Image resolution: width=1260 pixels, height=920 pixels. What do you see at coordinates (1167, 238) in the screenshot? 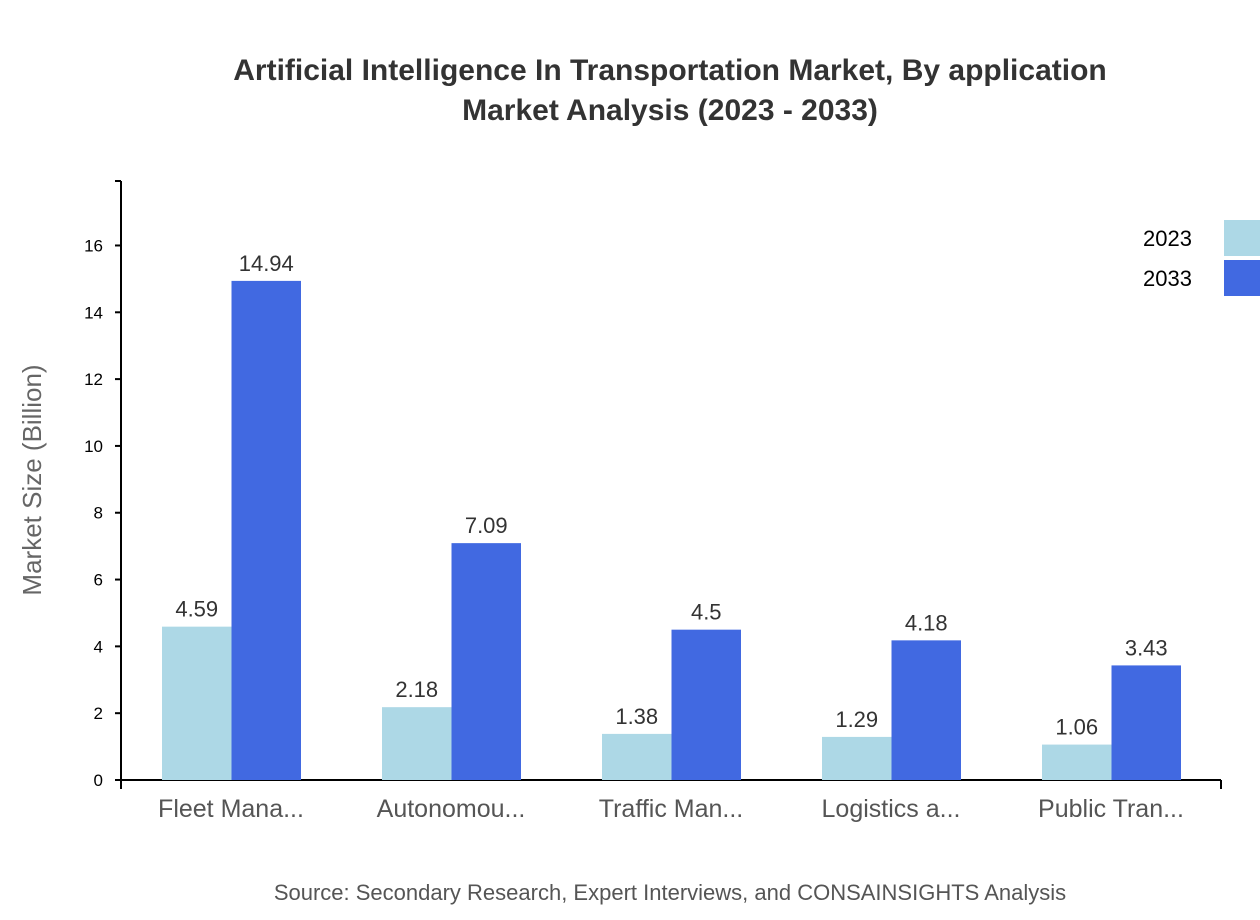
I see `legend-label: 2023` at bounding box center [1167, 238].